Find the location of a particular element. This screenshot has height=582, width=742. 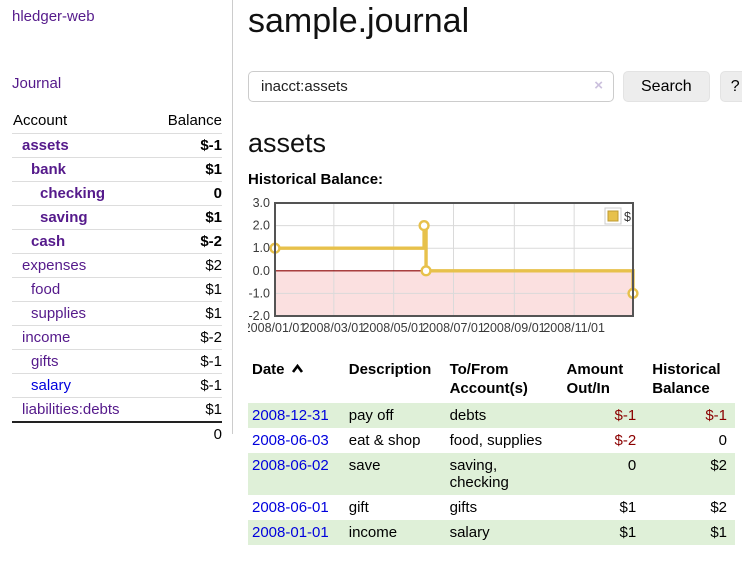

accounts-total-spacer is located at coordinates (81, 433).